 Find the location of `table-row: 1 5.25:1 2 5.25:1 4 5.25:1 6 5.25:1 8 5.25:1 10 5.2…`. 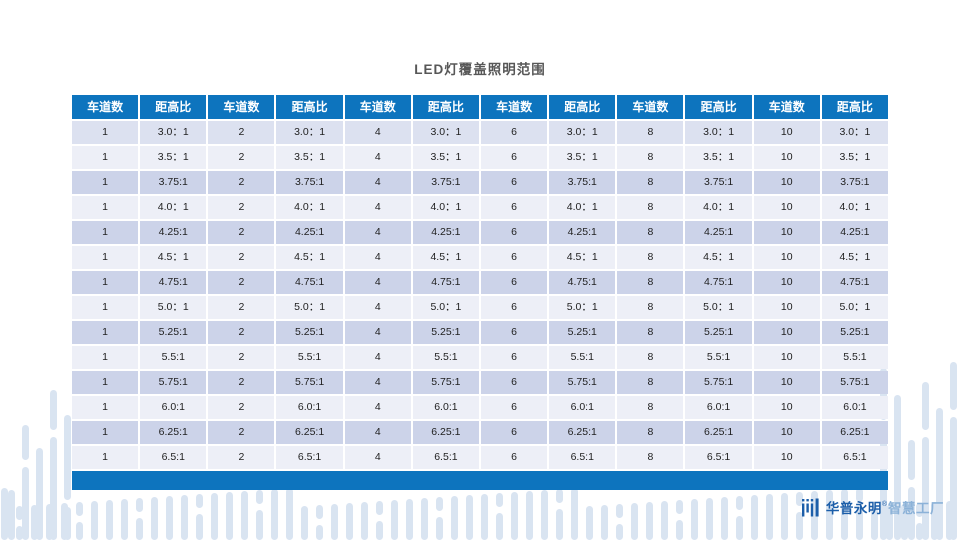

table-row: 1 5.25:1 2 5.25:1 4 5.25:1 6 5.25:1 8 5.25:1 10 5.2… is located at coordinates (480, 332).